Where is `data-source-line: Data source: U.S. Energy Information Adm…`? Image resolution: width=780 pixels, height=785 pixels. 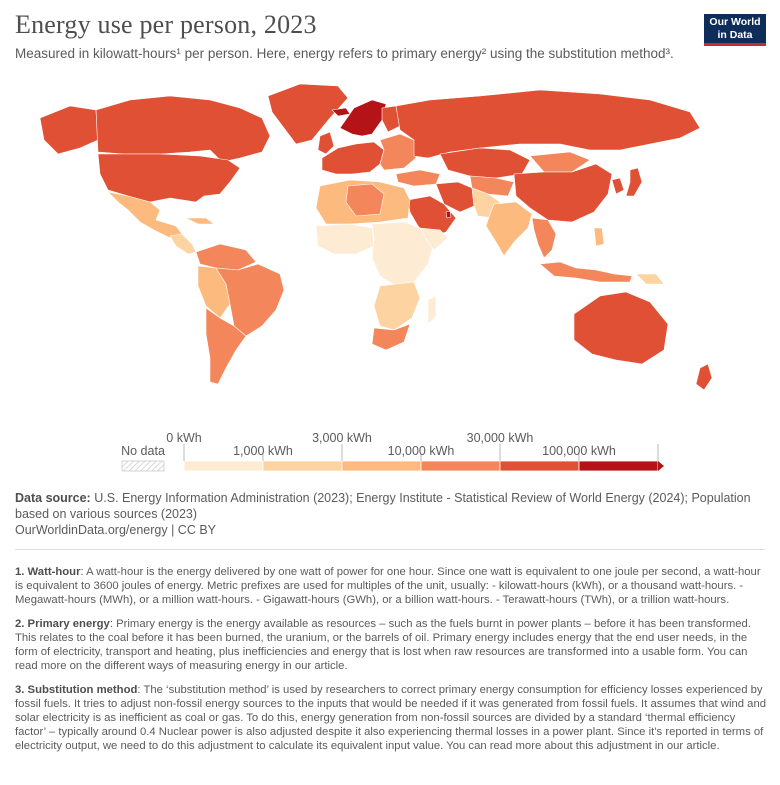
data-source-line: Data source: U.S. Energy Information Adm… is located at coordinates (387, 506).